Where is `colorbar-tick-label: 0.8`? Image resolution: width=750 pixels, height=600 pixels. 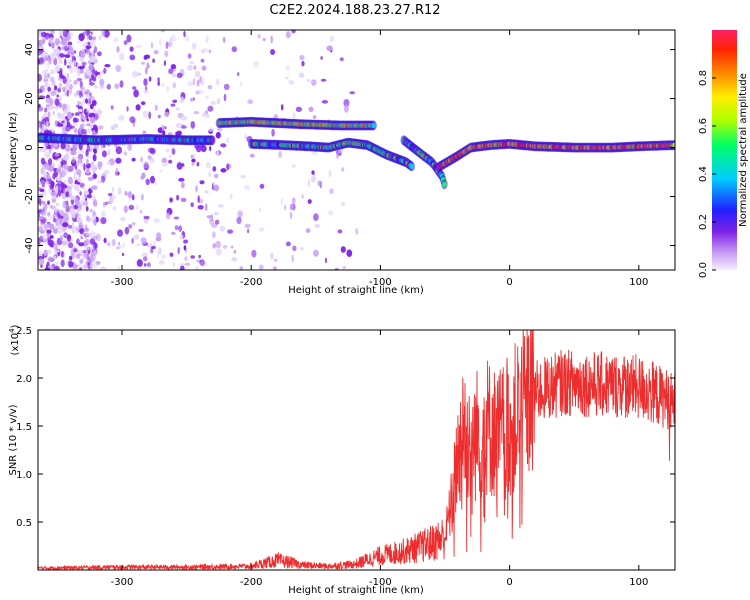 colorbar-tick-label: 0.8 is located at coordinates (703, 78).